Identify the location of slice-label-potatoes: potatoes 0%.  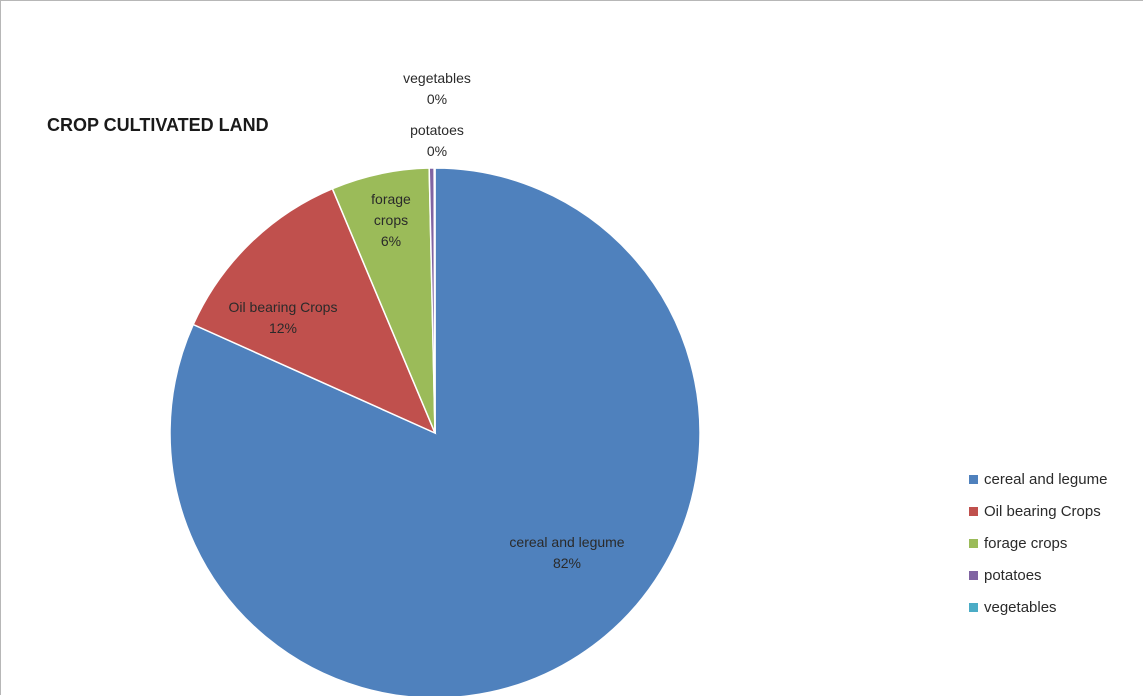
(437, 140).